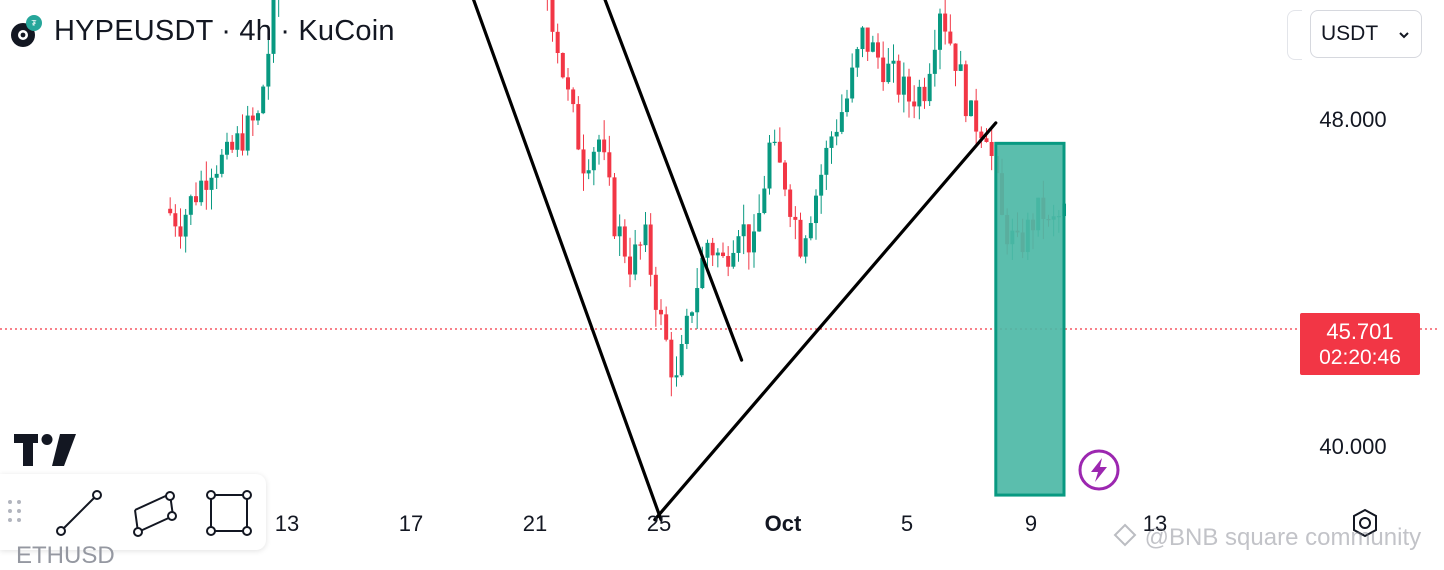 This screenshot has height=570, width=1444. I want to click on time-axis: 13 17 21 25 Oct 5 9 13, so click(721, 523).